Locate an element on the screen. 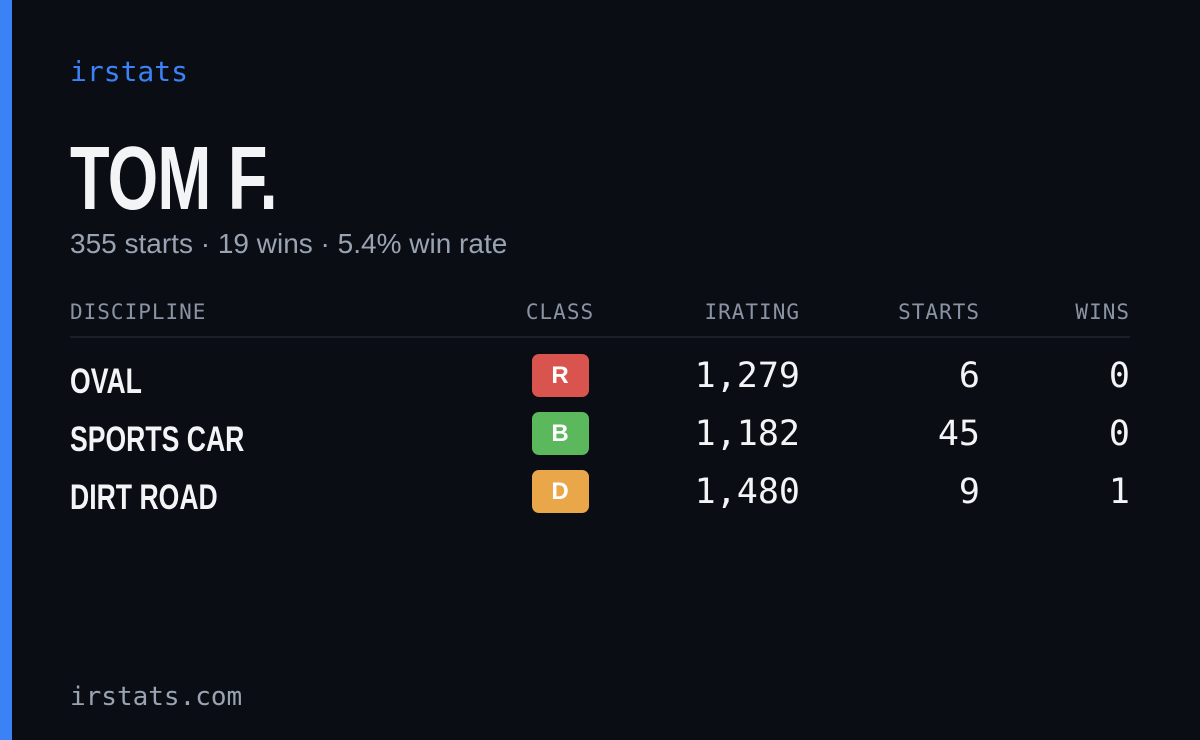 The image size is (1200, 740). accent-bar is located at coordinates (6, 370).